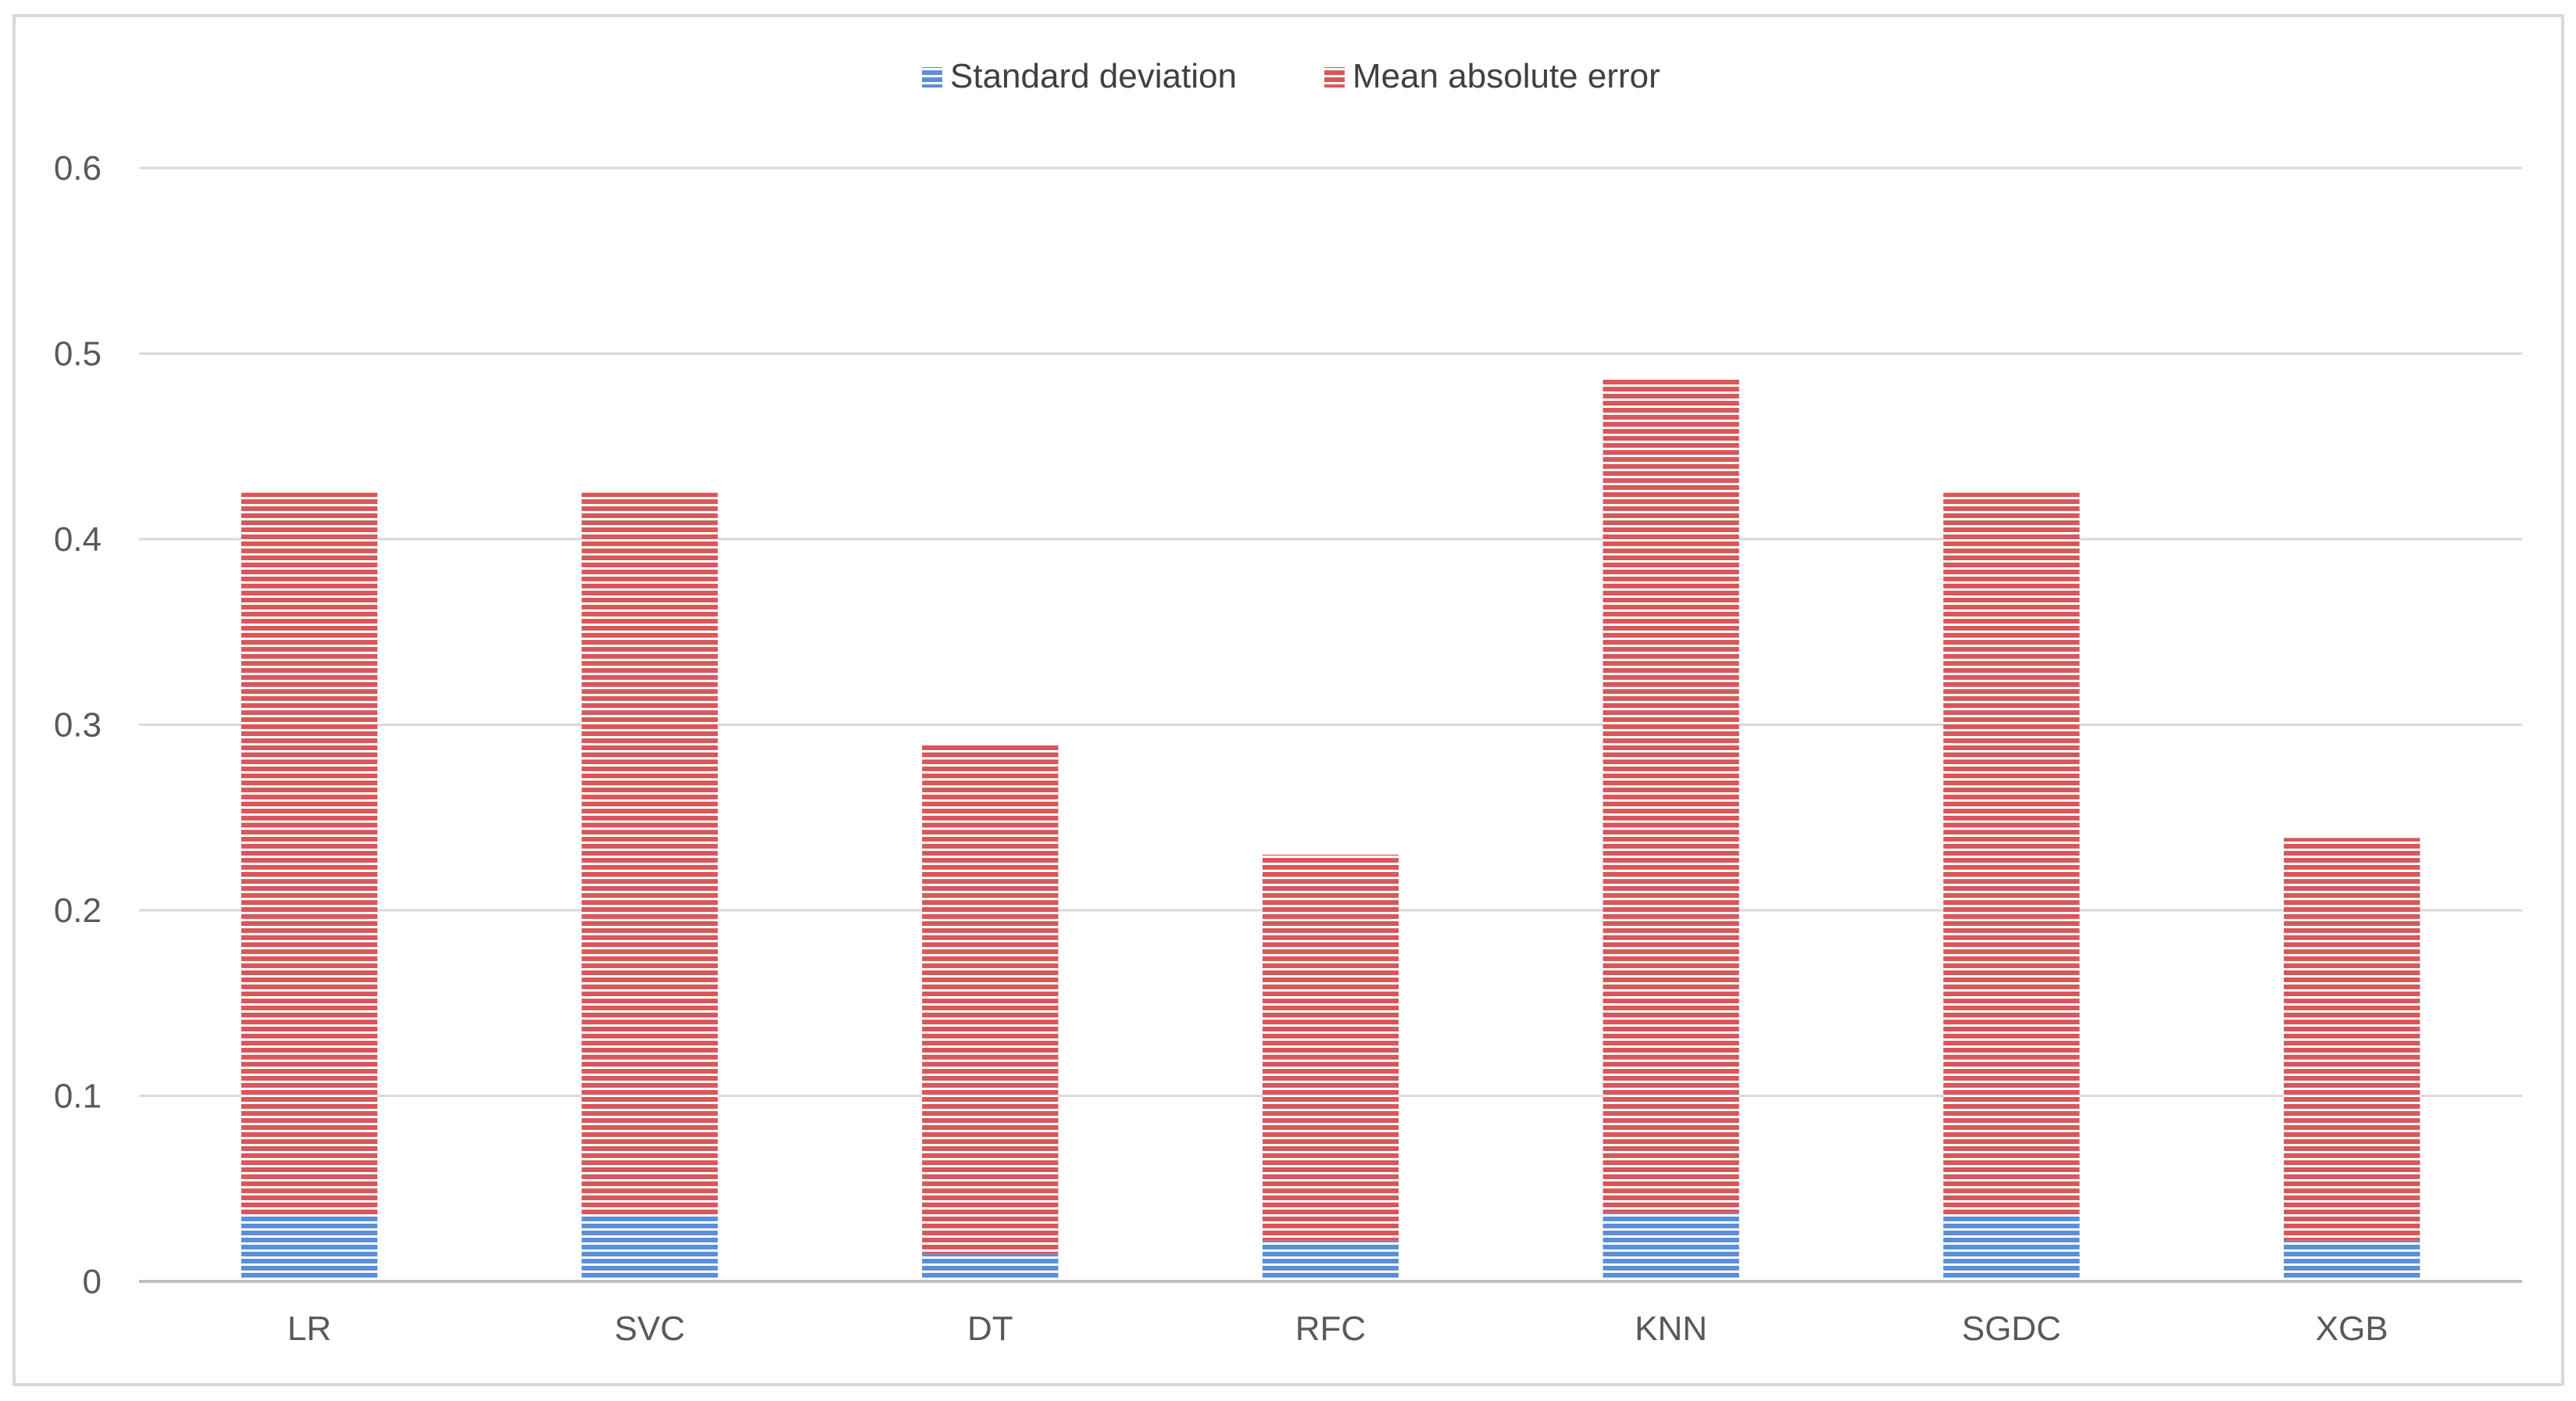 The height and width of the screenshot is (1401, 2576). Describe the element at coordinates (78, 911) in the screenshot. I see `y-tick-label: 0.2` at that location.